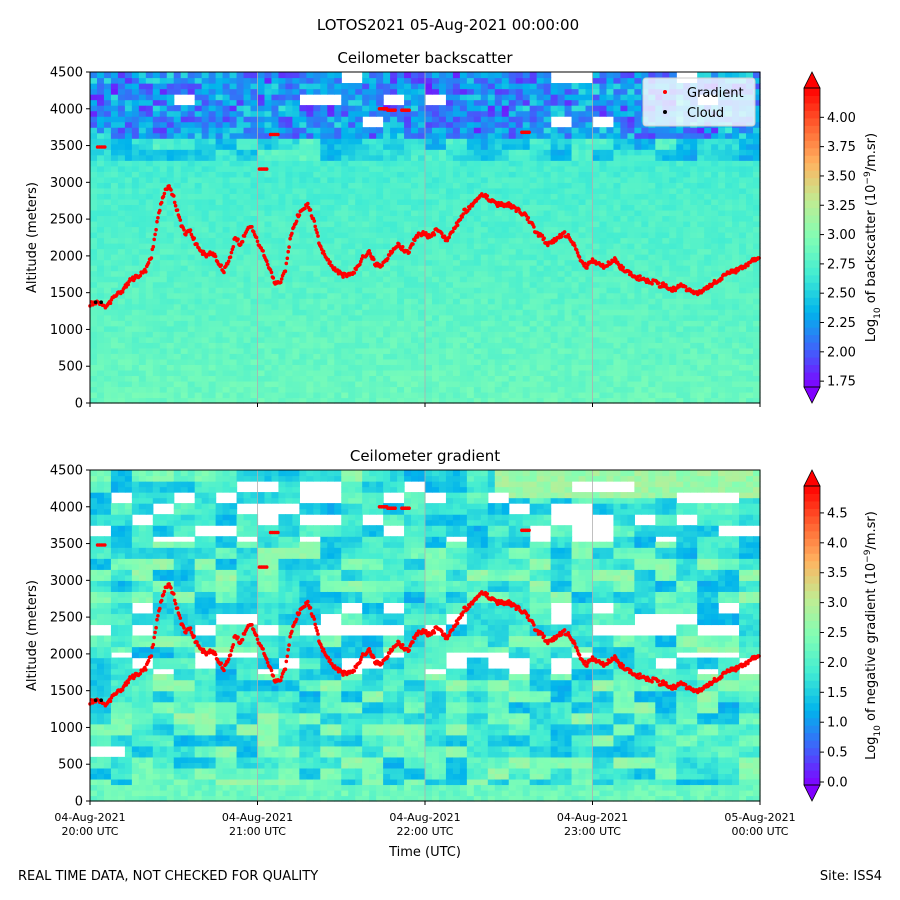 This screenshot has height=900, width=900. Describe the element at coordinates (812, 237) in the screenshot. I see `colorbar-frame` at that location.